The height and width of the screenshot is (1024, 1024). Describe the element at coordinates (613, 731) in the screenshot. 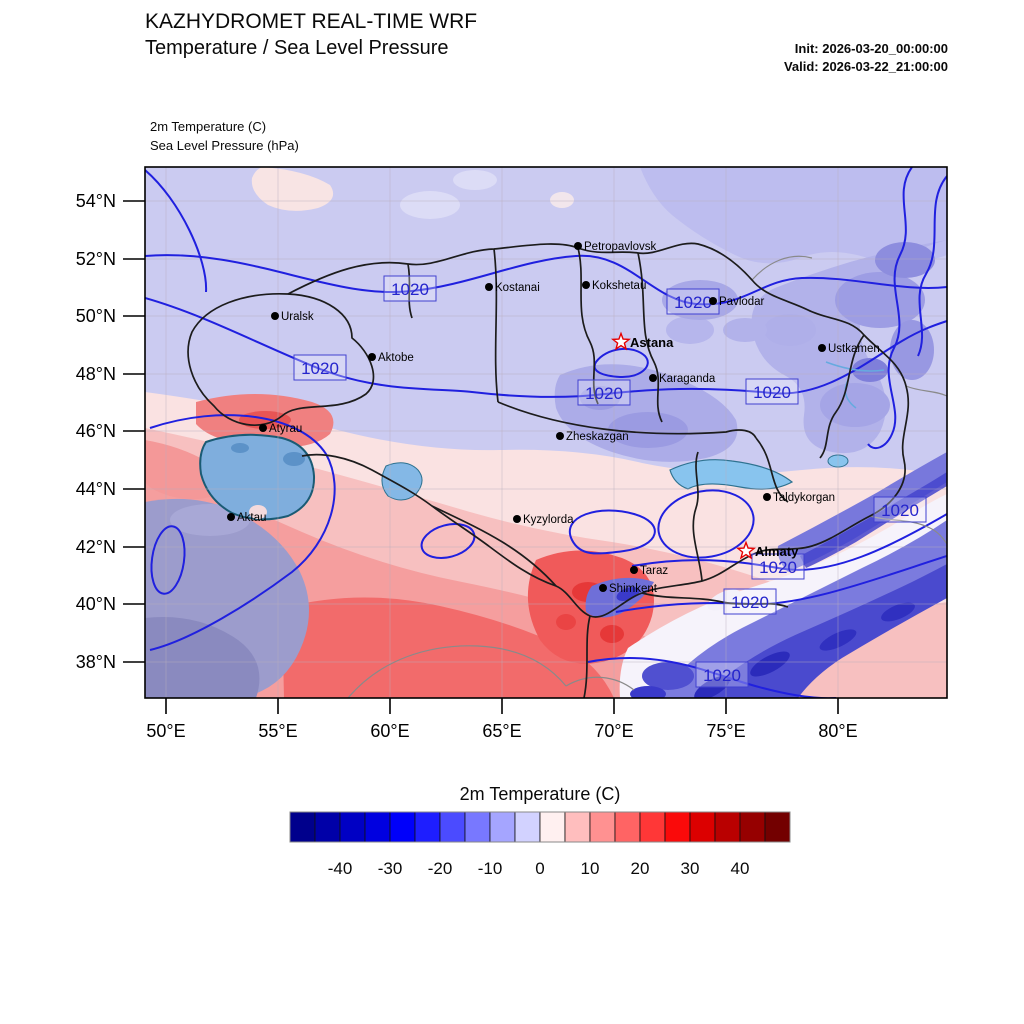

I see `lon-tick-label: 70°E` at that location.